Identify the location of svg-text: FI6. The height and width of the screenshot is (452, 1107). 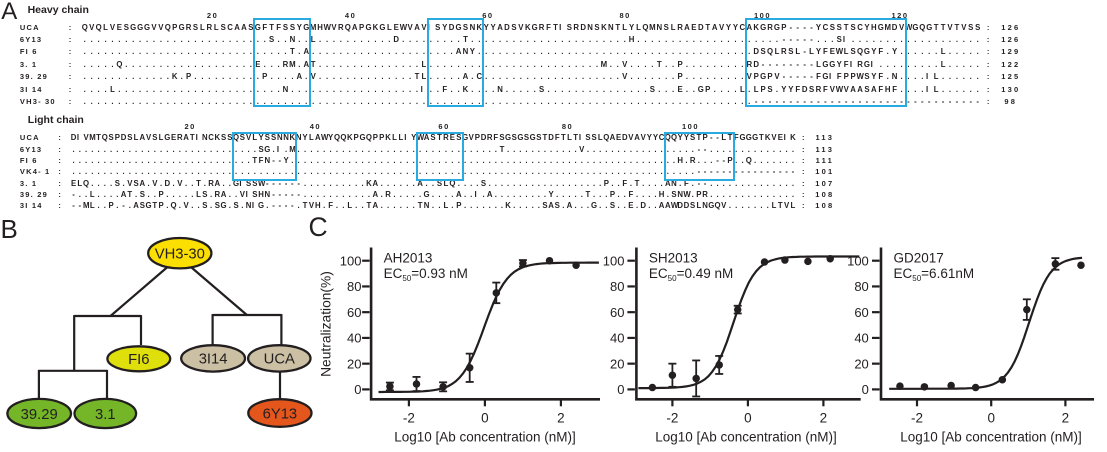
(138, 360).